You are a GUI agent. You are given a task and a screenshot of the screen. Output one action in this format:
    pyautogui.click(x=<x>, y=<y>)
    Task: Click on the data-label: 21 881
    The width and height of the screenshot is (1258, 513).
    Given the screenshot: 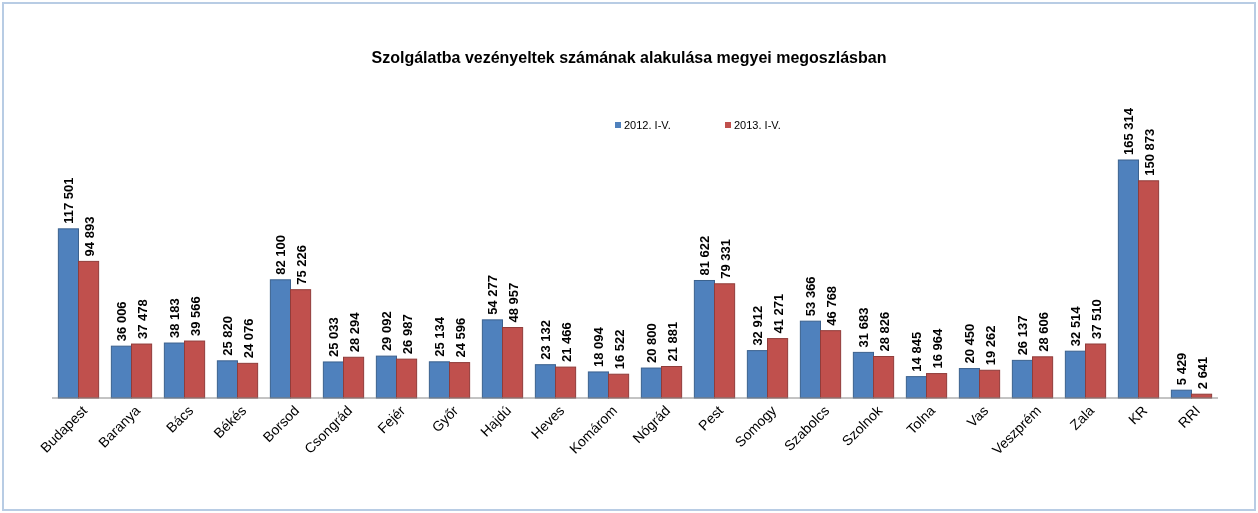 What is the action you would take?
    pyautogui.click(x=672, y=341)
    